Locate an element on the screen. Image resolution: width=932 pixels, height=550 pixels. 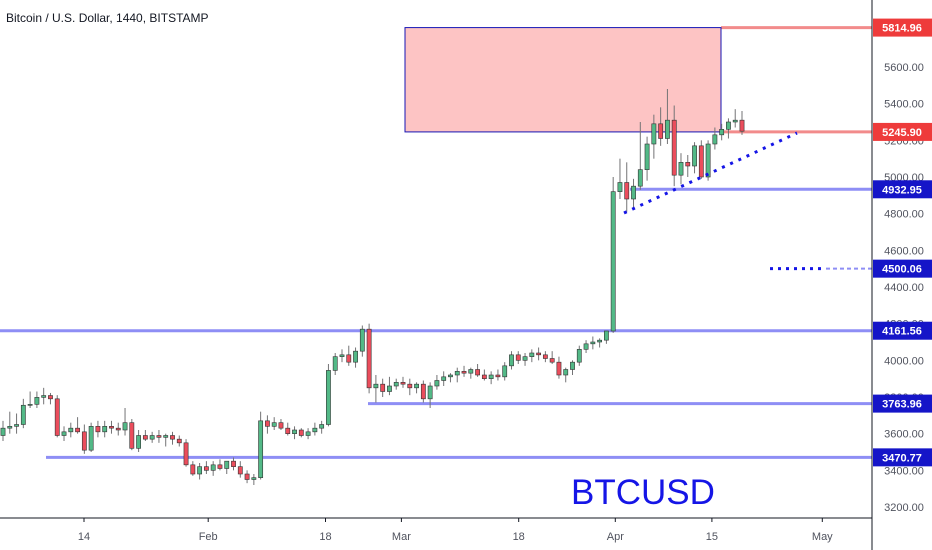
time-tick-label: 14 is located at coordinates (84, 537).